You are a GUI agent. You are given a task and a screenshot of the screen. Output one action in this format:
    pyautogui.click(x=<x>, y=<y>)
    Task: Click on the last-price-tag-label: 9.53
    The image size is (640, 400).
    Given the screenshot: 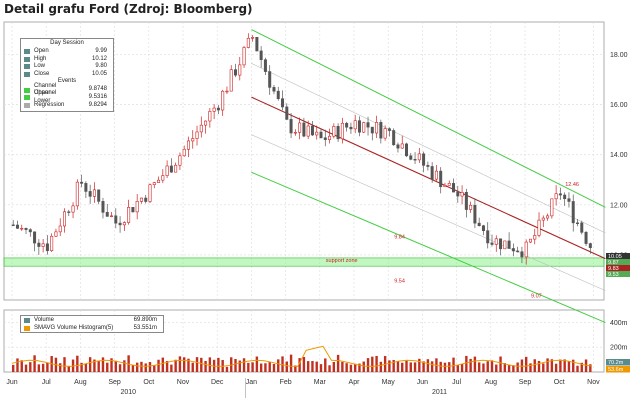 What is the action you would take?
    pyautogui.click(x=613, y=275)
    